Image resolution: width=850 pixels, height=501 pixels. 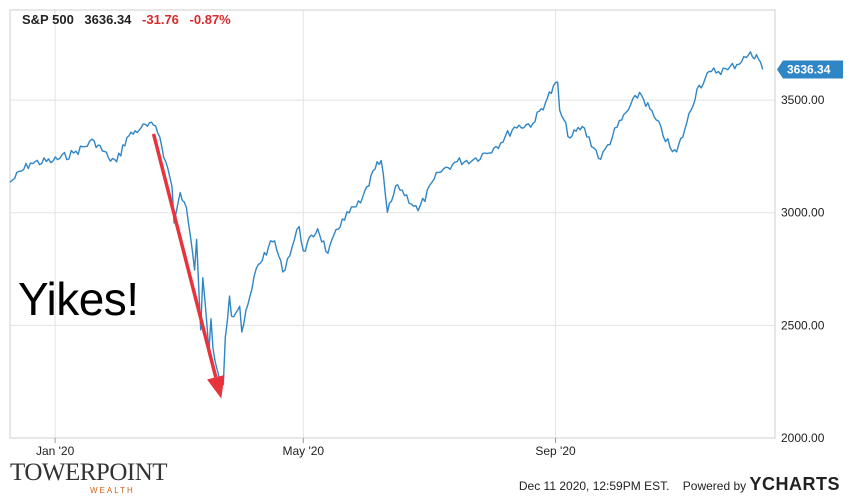 What do you see at coordinates (112, 490) in the screenshot?
I see `logo-subtext: WEALTH` at bounding box center [112, 490].